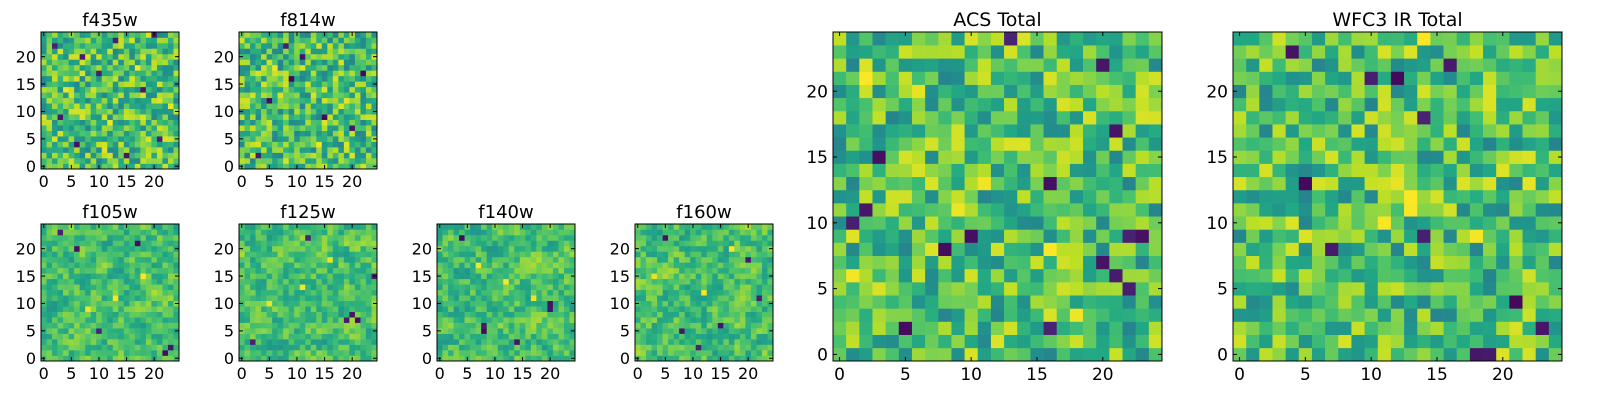  I want to click on x-tick-label: 0, so click(242, 181).